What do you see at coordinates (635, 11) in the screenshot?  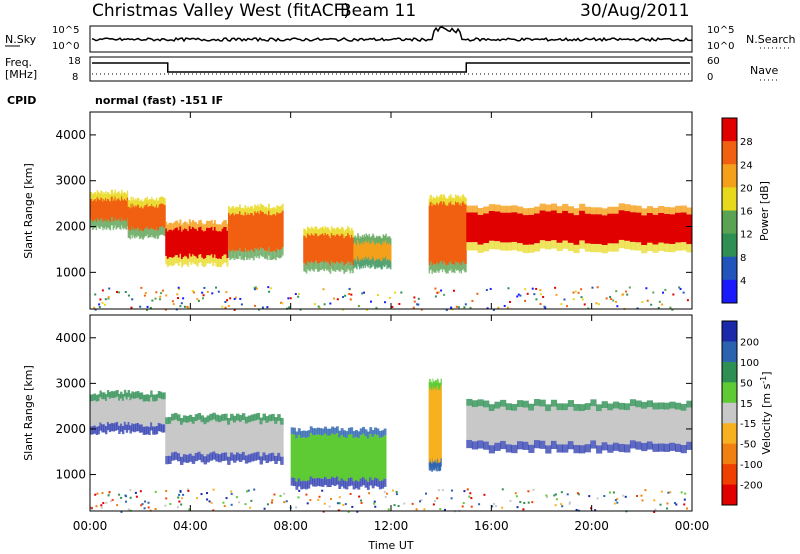 I see `date-label: 30/Aug/2011` at bounding box center [635, 11].